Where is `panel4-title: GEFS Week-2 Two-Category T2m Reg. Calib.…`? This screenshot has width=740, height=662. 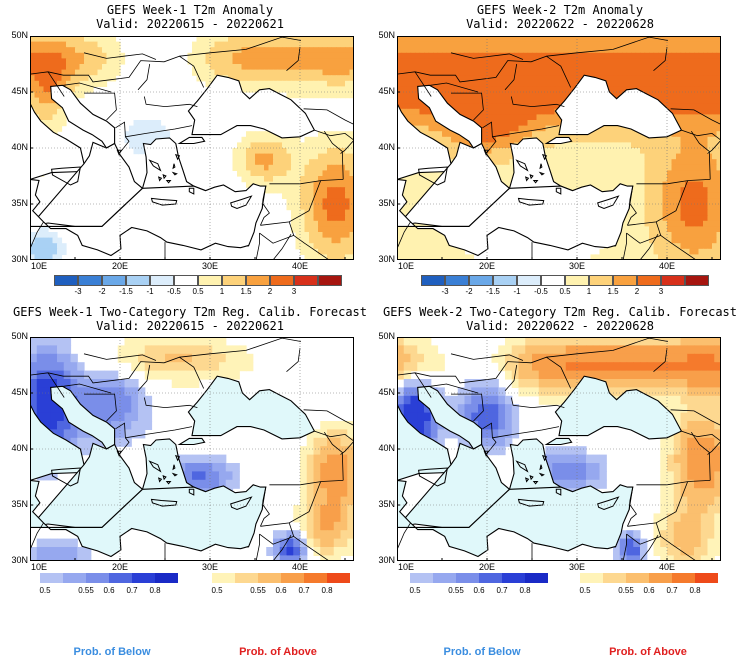 panel4-title: GEFS Week-2 Two-Category T2m Reg. Calib.… is located at coordinates (557, 319).